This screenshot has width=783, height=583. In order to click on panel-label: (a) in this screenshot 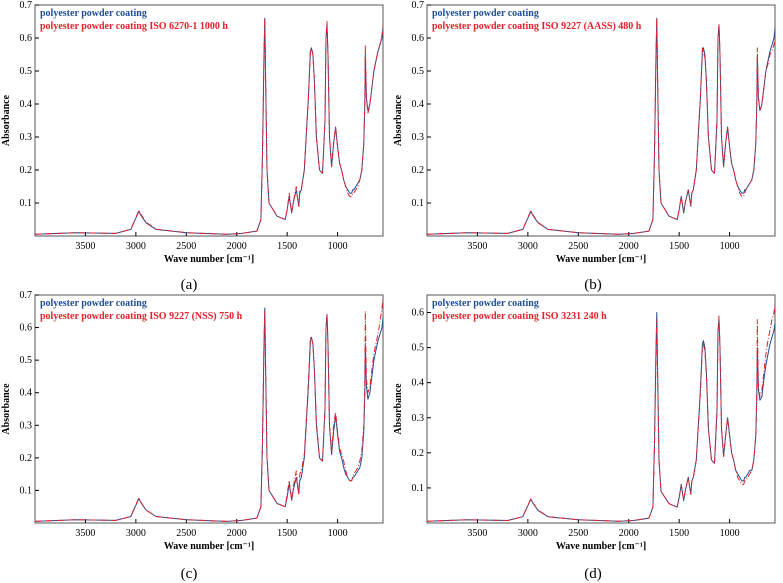, I will do `click(189, 285)`.